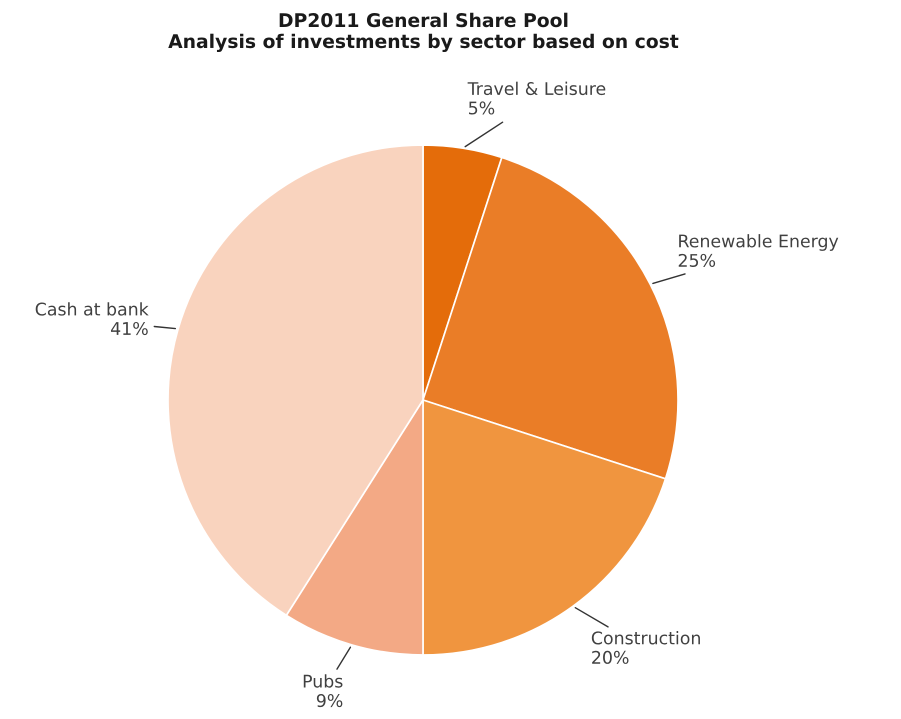 The image size is (901, 719). What do you see at coordinates (129, 329) in the screenshot?
I see `data-label: 41%` at bounding box center [129, 329].